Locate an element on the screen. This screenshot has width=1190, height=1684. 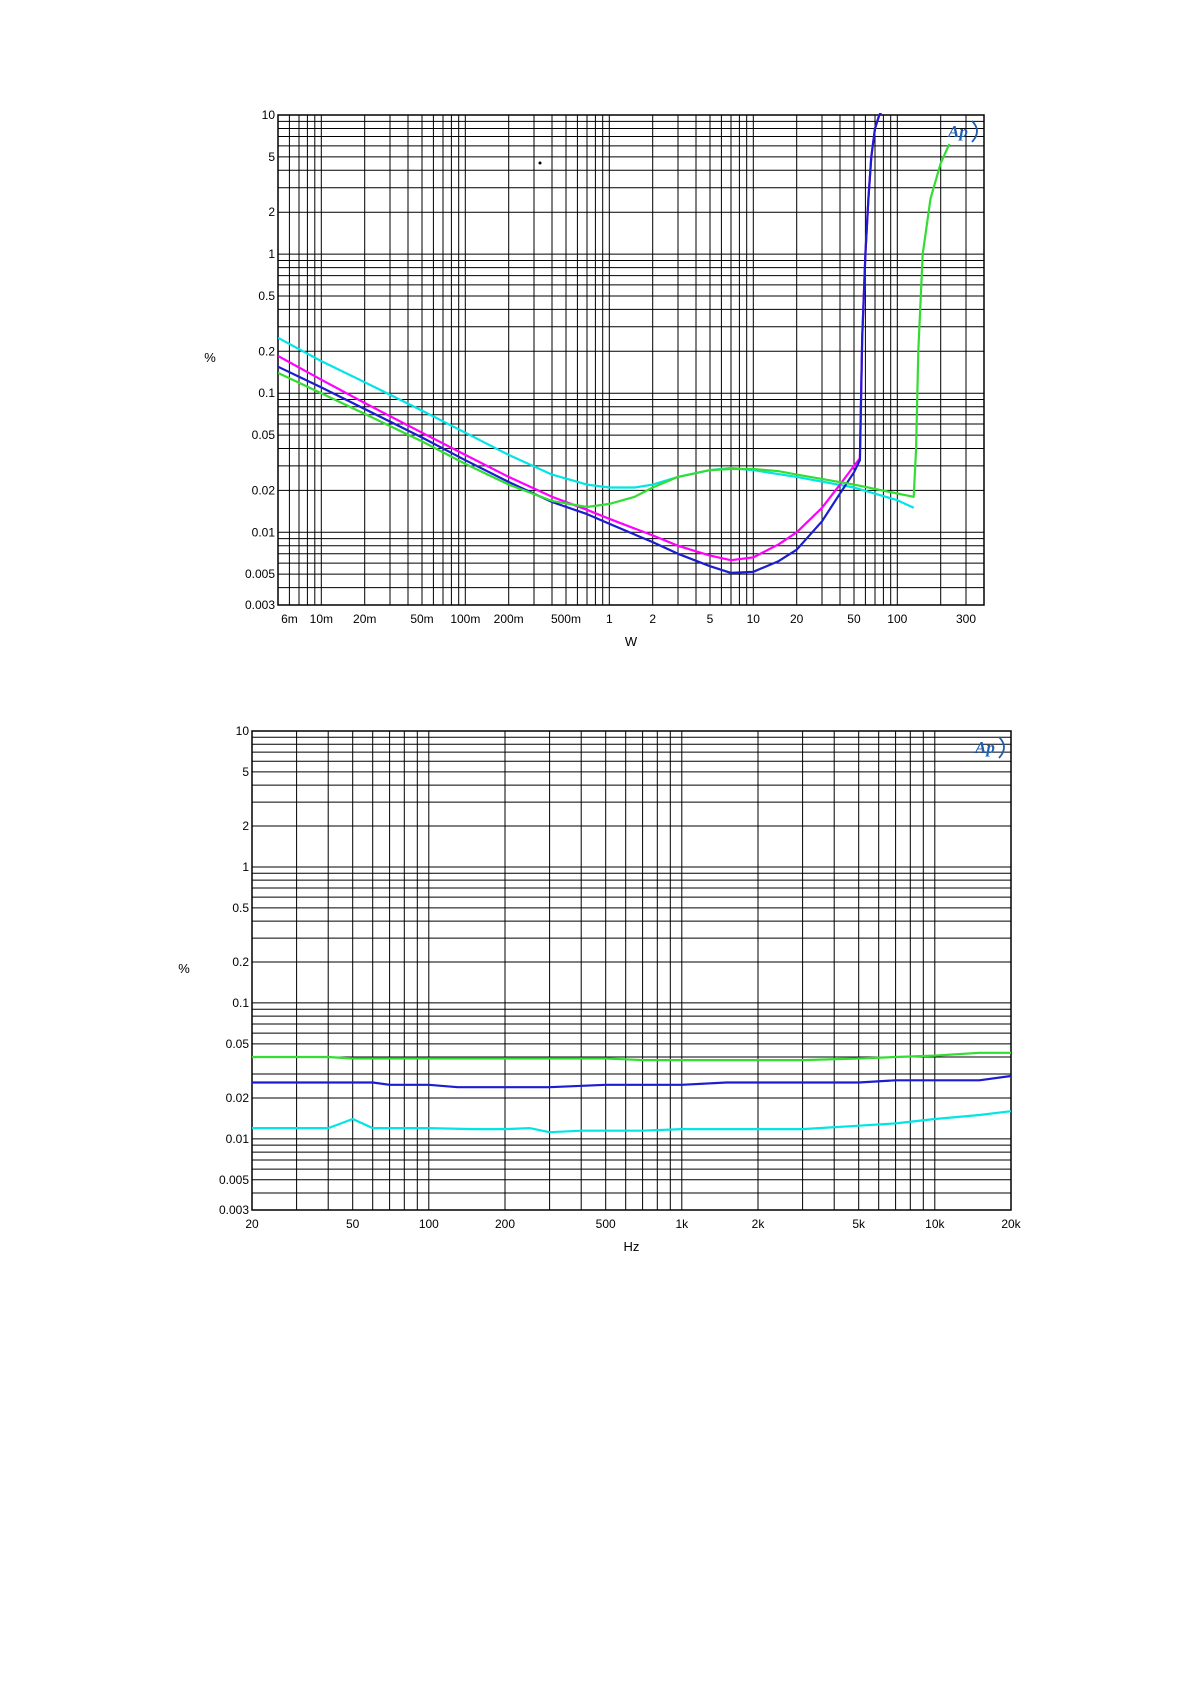
x-tick-label: 5k is located at coordinates (859, 1224).